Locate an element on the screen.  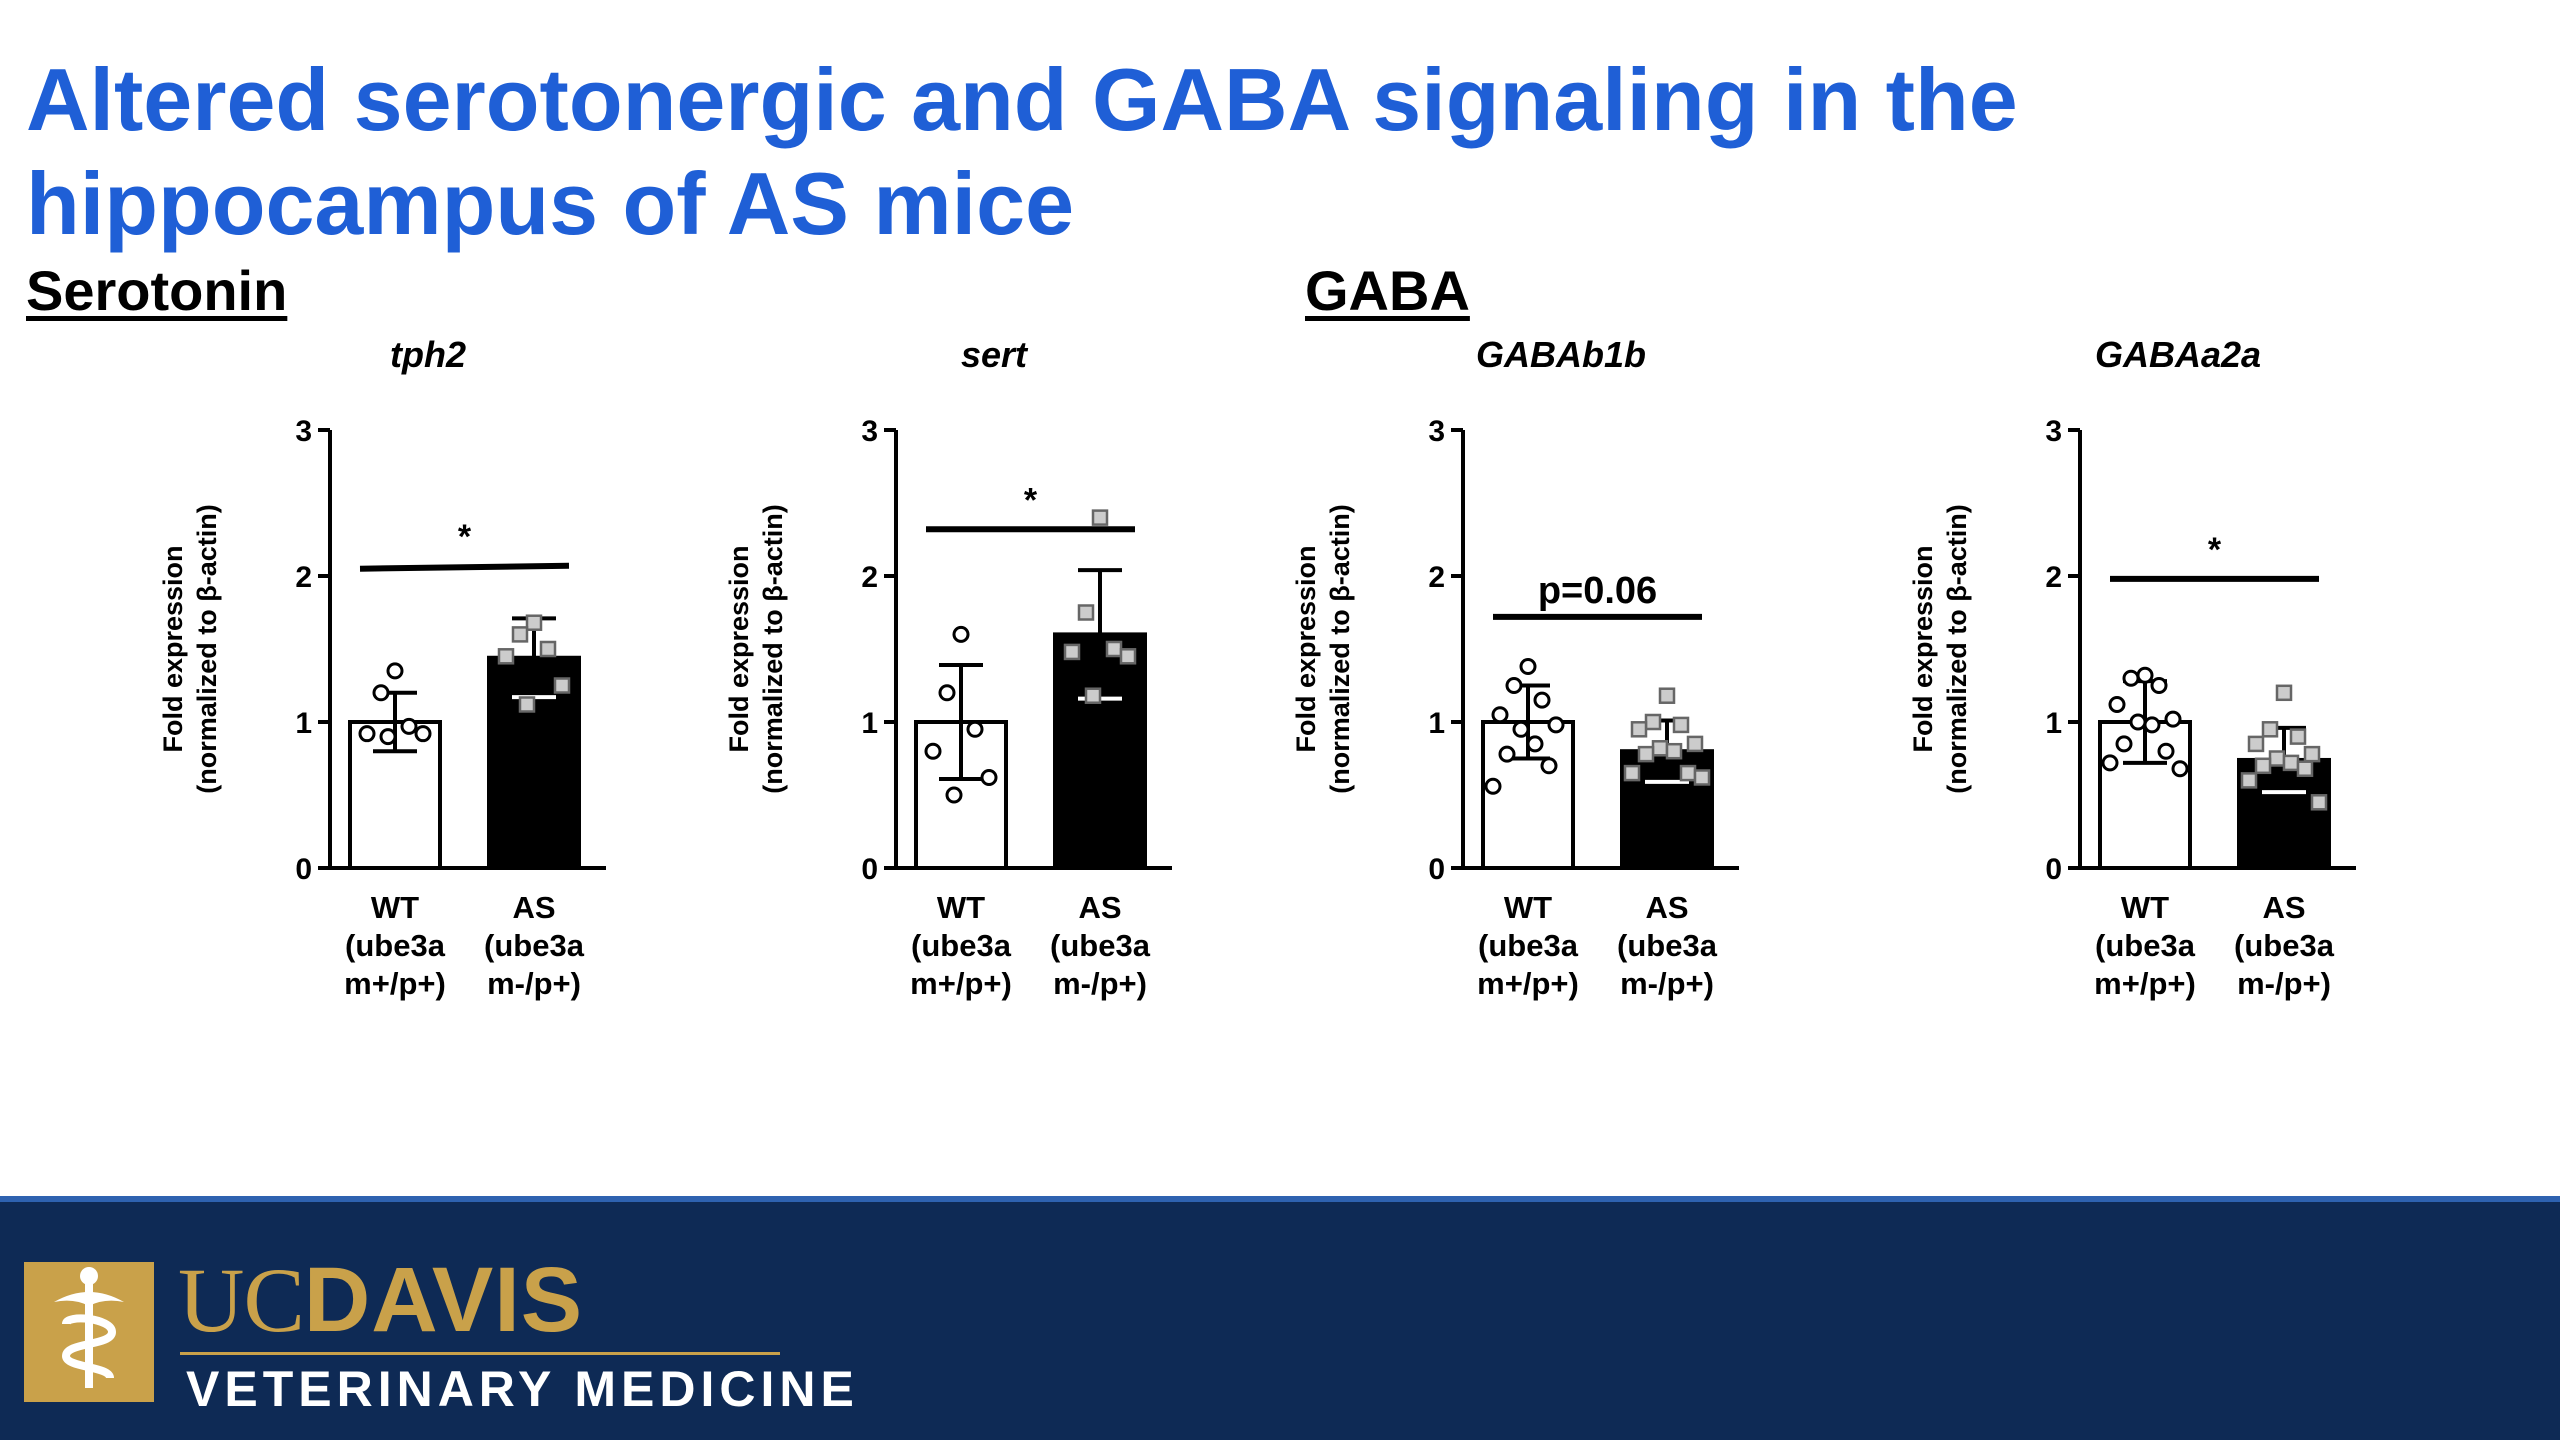
section-heading-gaba: GABA is located at coordinates (1387, 290).